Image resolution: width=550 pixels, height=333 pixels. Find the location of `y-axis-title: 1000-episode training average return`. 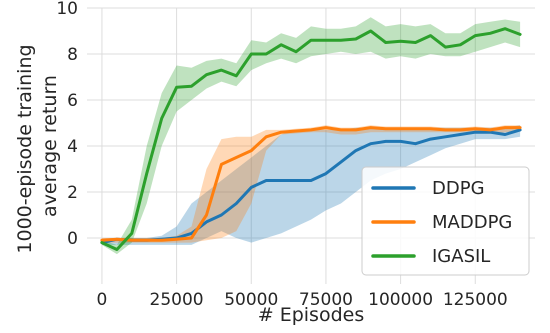

y-axis-title: 1000-episode training average return is located at coordinates (37, 145).